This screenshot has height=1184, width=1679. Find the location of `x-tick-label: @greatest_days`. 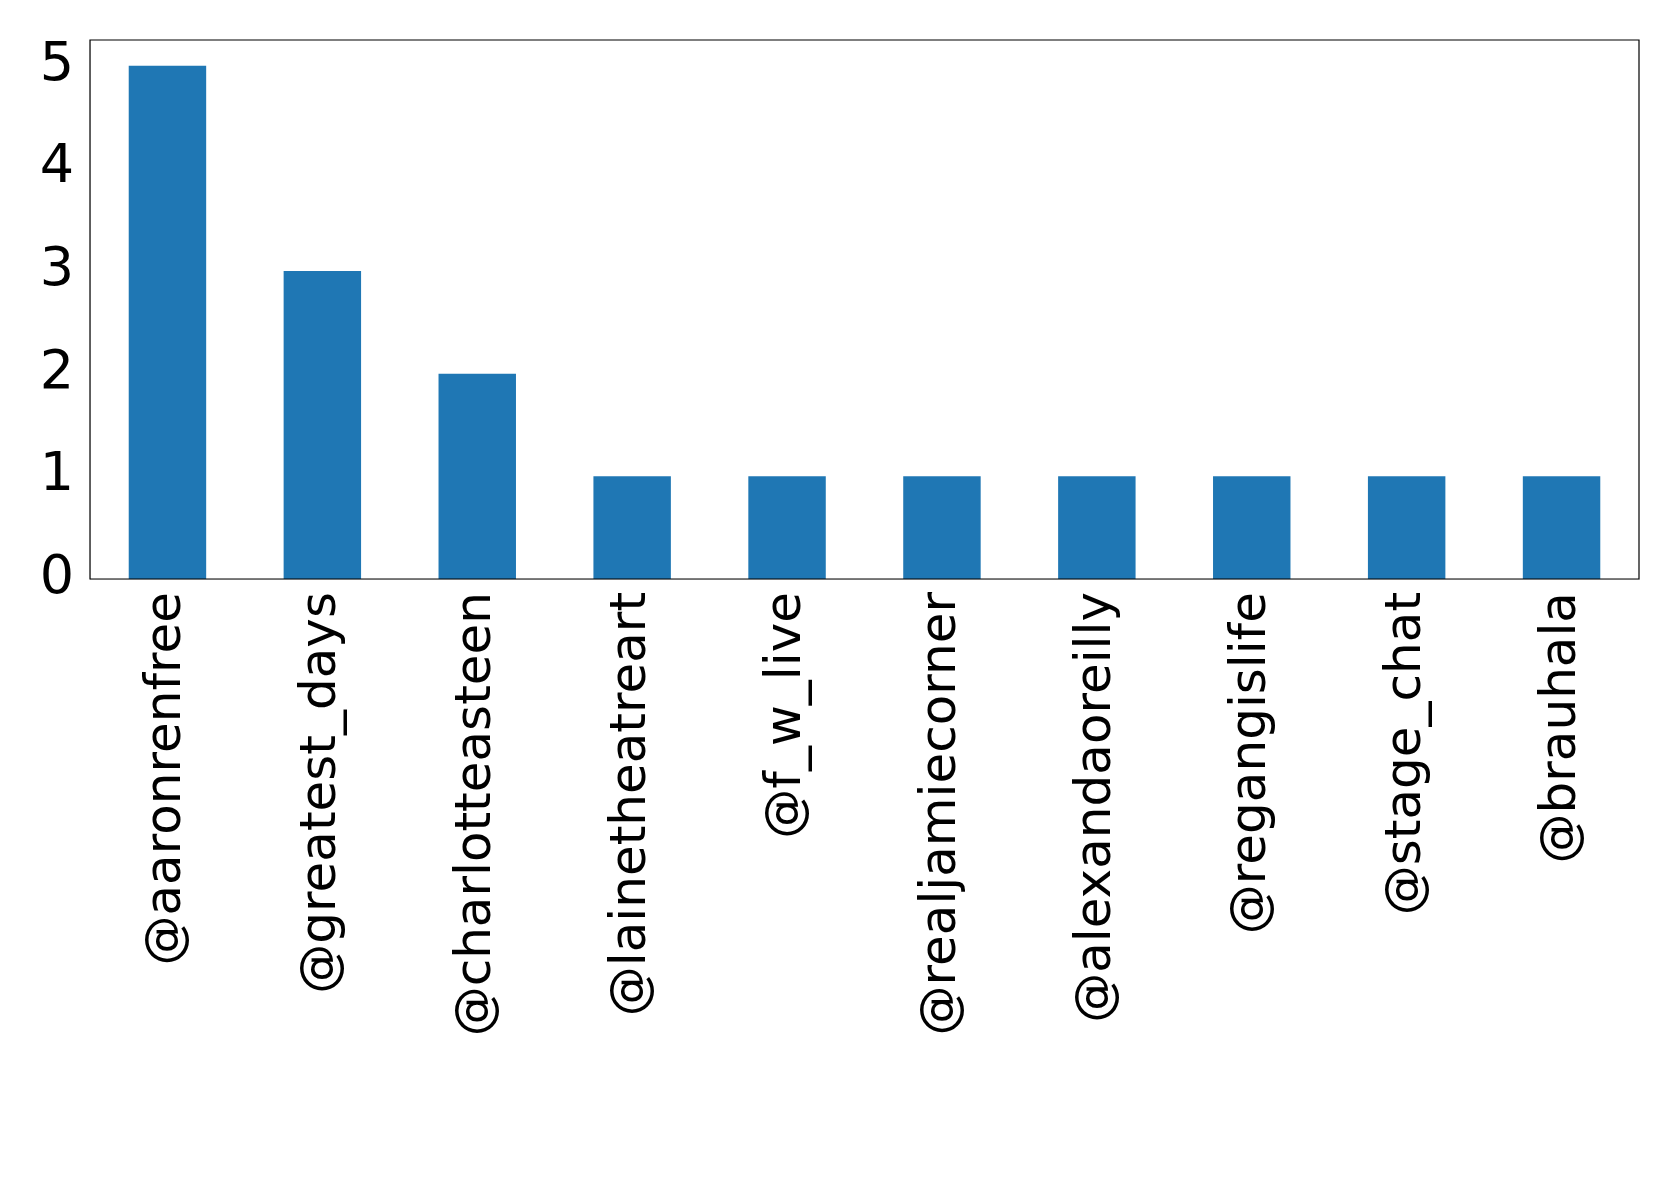

x-tick-label: @greatest_days is located at coordinates (318, 793).